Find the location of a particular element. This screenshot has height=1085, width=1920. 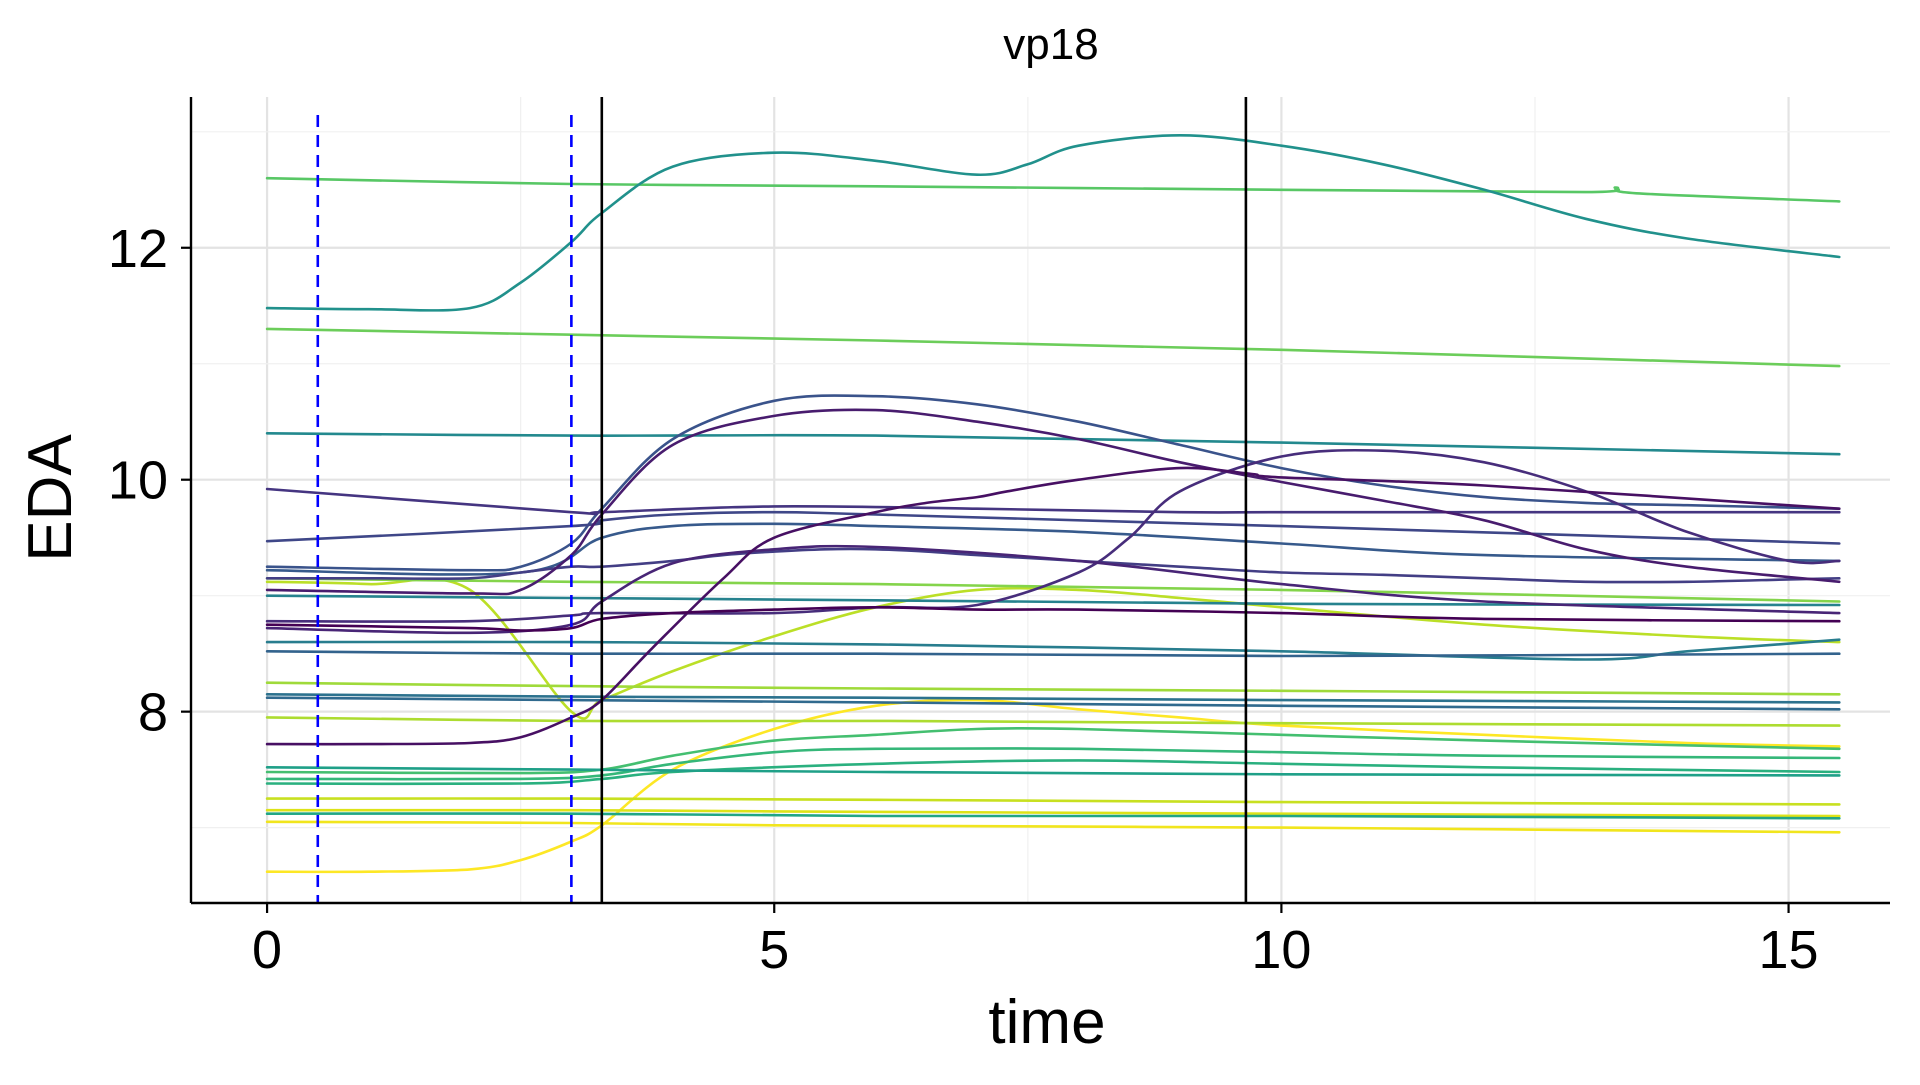

x-tick-label: 0 is located at coordinates (267, 950).